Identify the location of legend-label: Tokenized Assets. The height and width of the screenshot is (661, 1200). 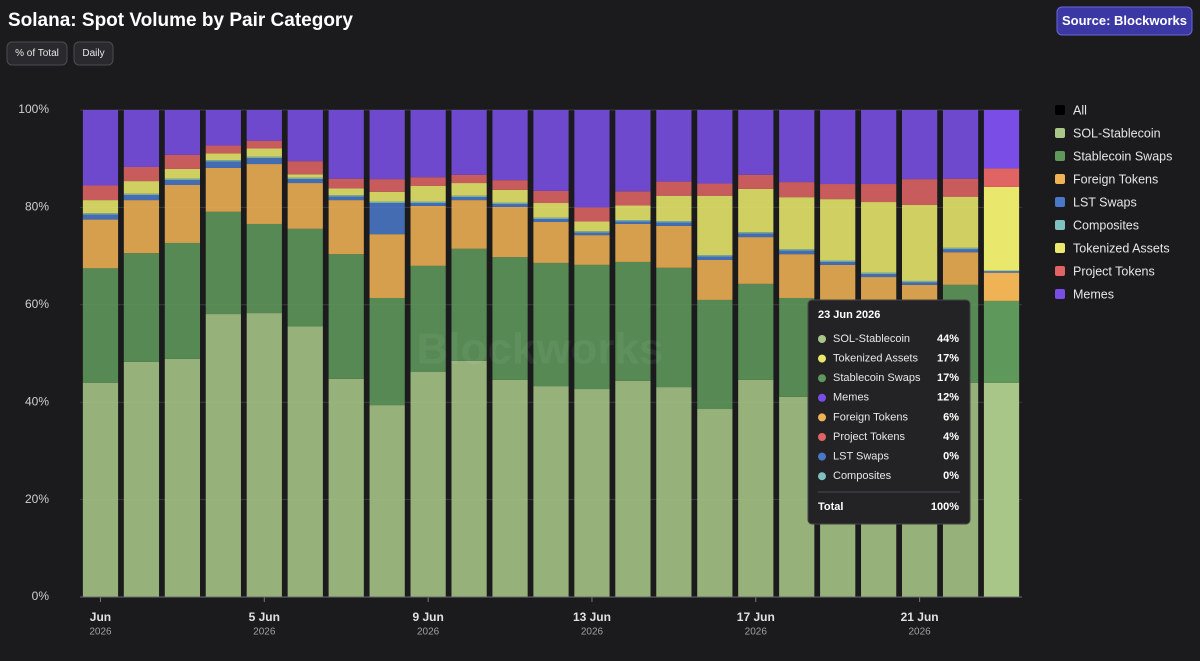
(1121, 248).